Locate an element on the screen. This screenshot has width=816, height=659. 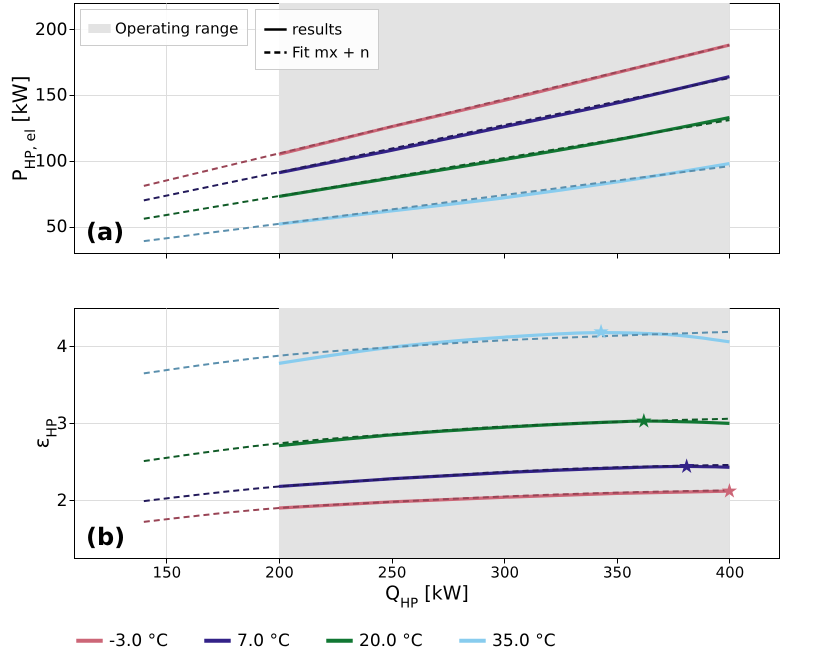
y-tick-label: 2 is located at coordinates (62, 500).